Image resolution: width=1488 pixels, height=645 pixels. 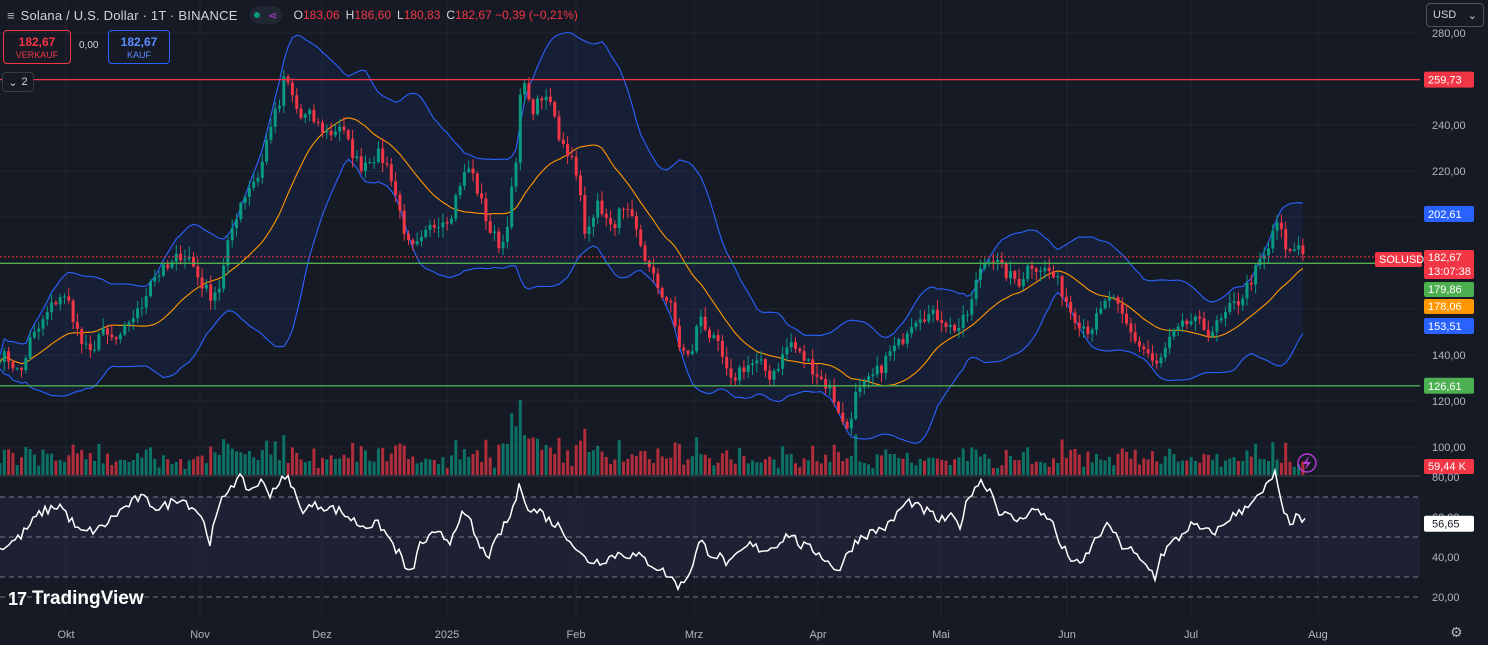 What do you see at coordinates (265, 15) in the screenshot?
I see `market-status-badge: ⋖` at bounding box center [265, 15].